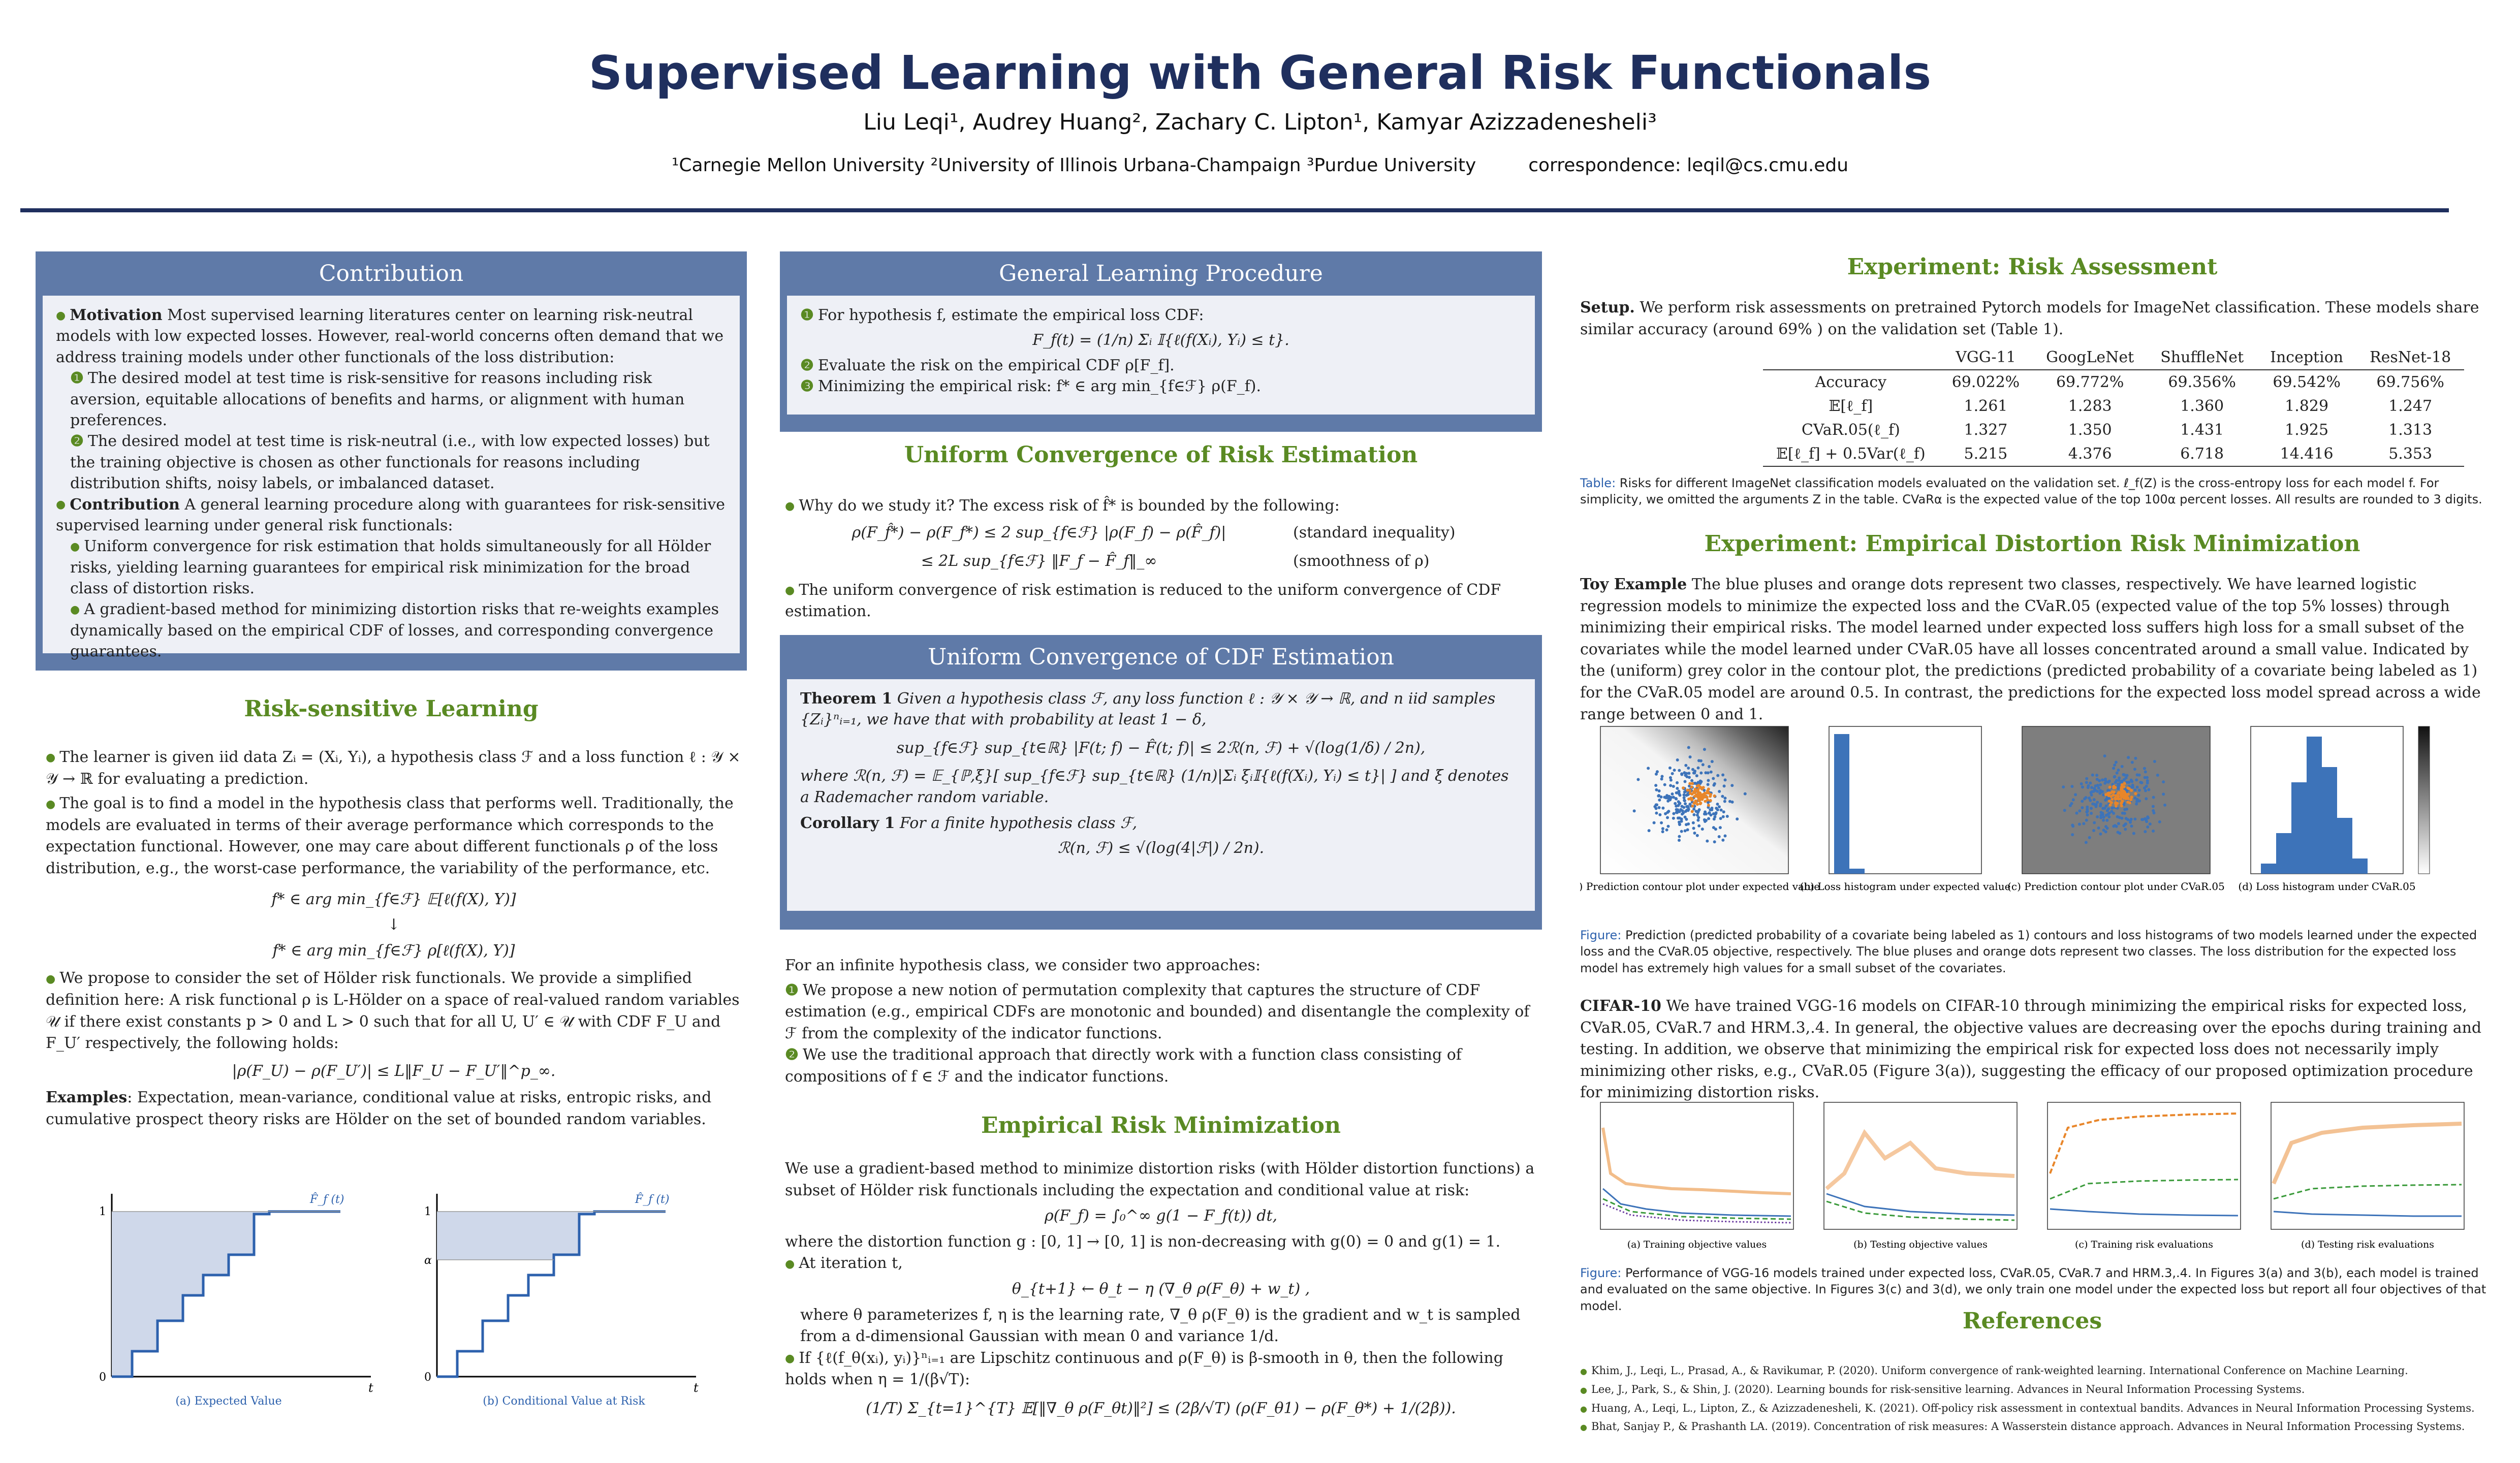  Describe the element at coordinates (1161, 455) in the screenshot. I see `ucre-title: Uniform Convergence of Risk Estimation` at that location.